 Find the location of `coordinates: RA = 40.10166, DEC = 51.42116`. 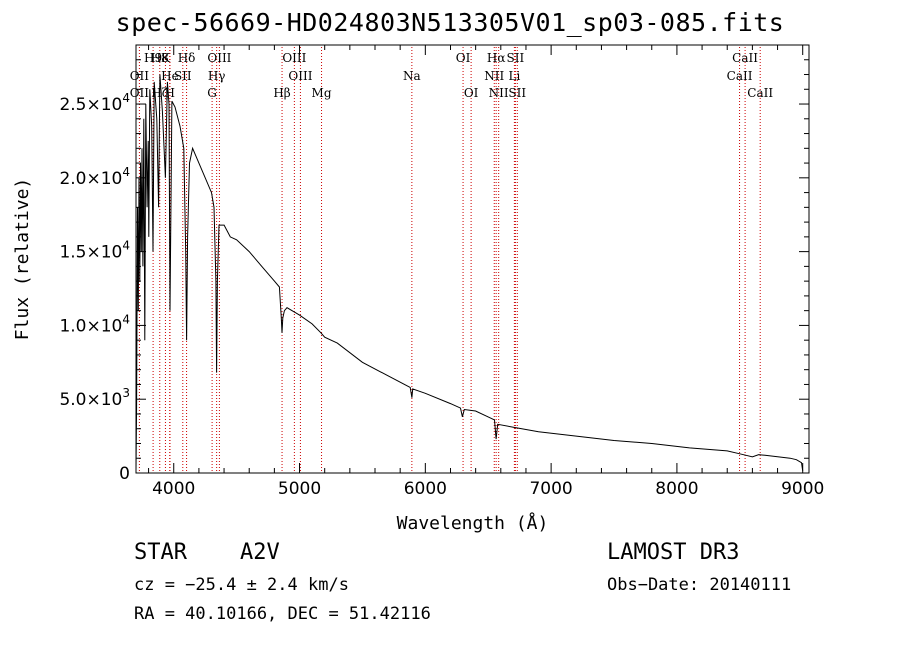

coordinates: RA = 40.10166, DEC = 51.42116 is located at coordinates (282, 614).